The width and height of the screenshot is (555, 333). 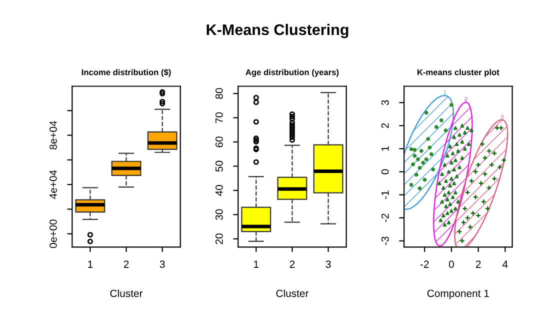 What do you see at coordinates (505, 264) in the screenshot?
I see `x-tick-label: 4` at bounding box center [505, 264].